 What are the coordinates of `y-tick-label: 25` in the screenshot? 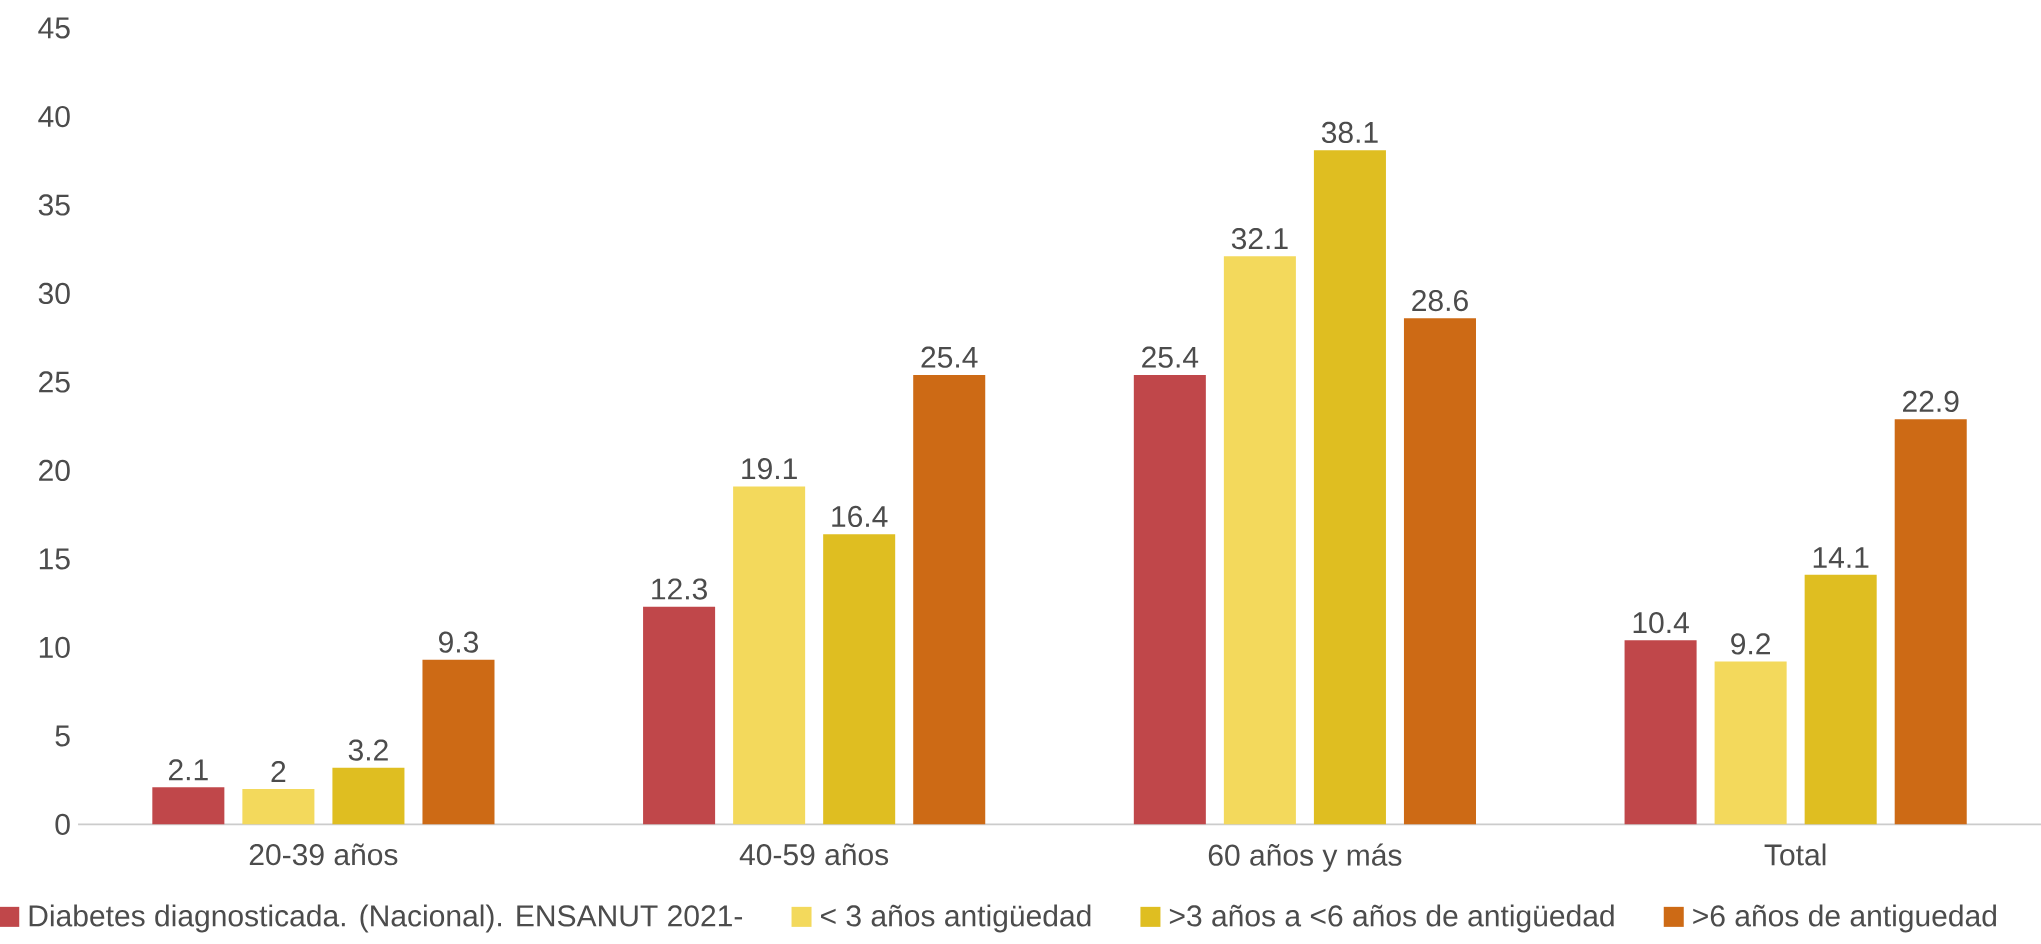 It's located at (54, 382).